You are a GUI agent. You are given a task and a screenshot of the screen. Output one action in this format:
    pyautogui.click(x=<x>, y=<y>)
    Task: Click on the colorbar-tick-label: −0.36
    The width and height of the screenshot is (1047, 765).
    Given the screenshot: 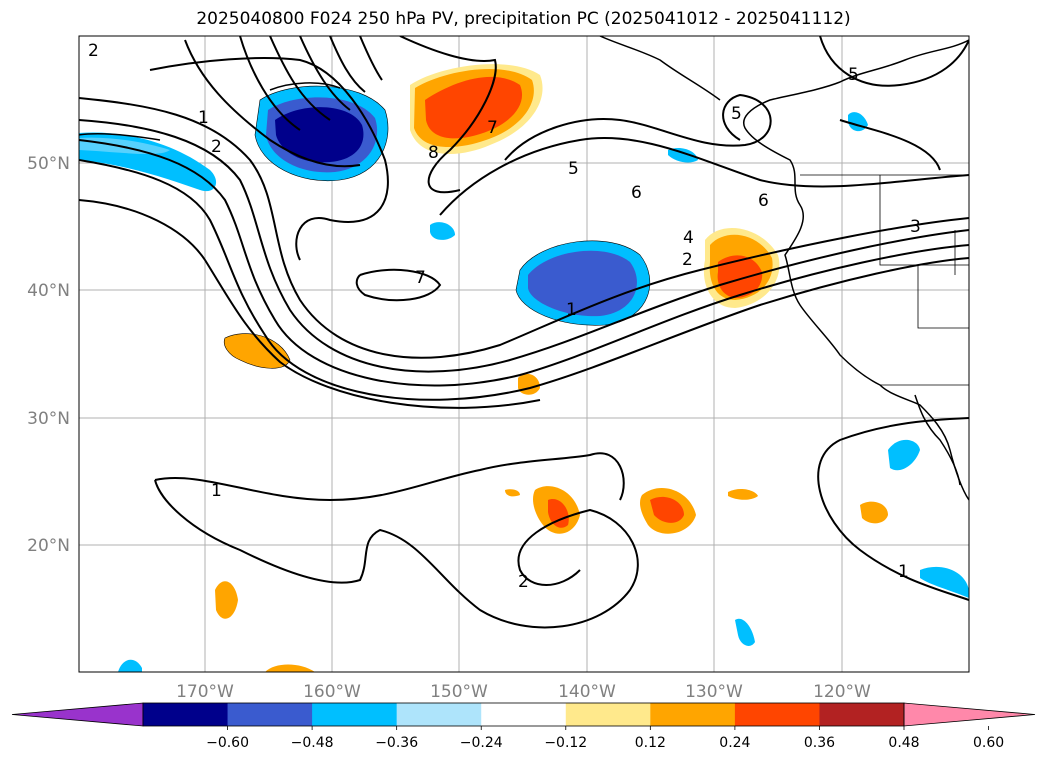 What is the action you would take?
    pyautogui.click(x=396, y=743)
    